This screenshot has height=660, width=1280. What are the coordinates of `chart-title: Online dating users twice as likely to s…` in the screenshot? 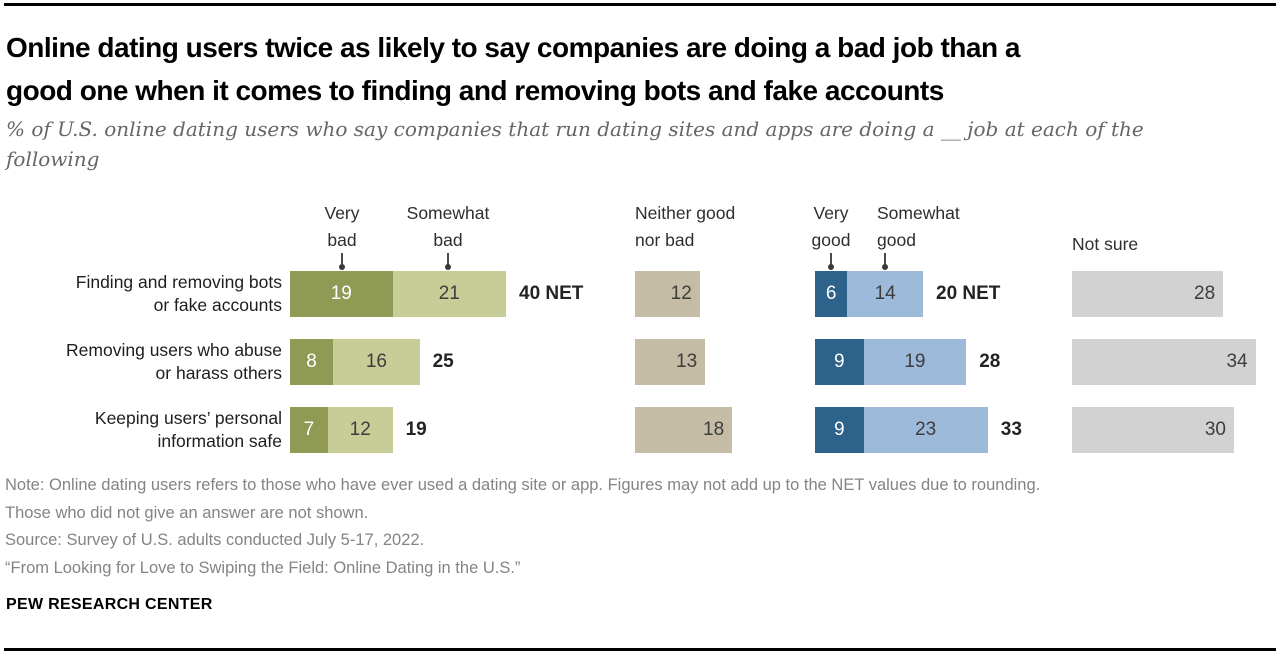 It's located at (513, 69).